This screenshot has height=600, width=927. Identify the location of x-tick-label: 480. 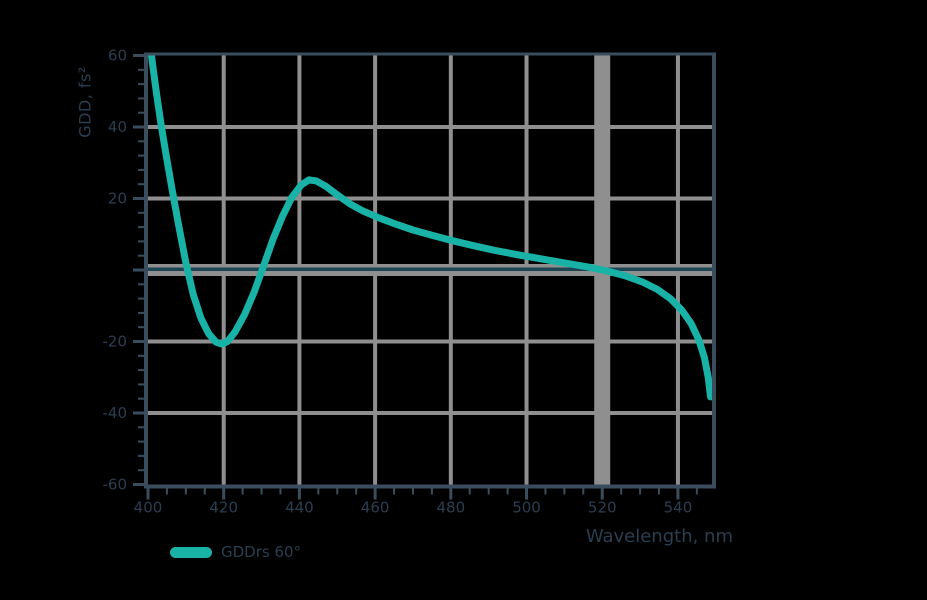
(450, 508).